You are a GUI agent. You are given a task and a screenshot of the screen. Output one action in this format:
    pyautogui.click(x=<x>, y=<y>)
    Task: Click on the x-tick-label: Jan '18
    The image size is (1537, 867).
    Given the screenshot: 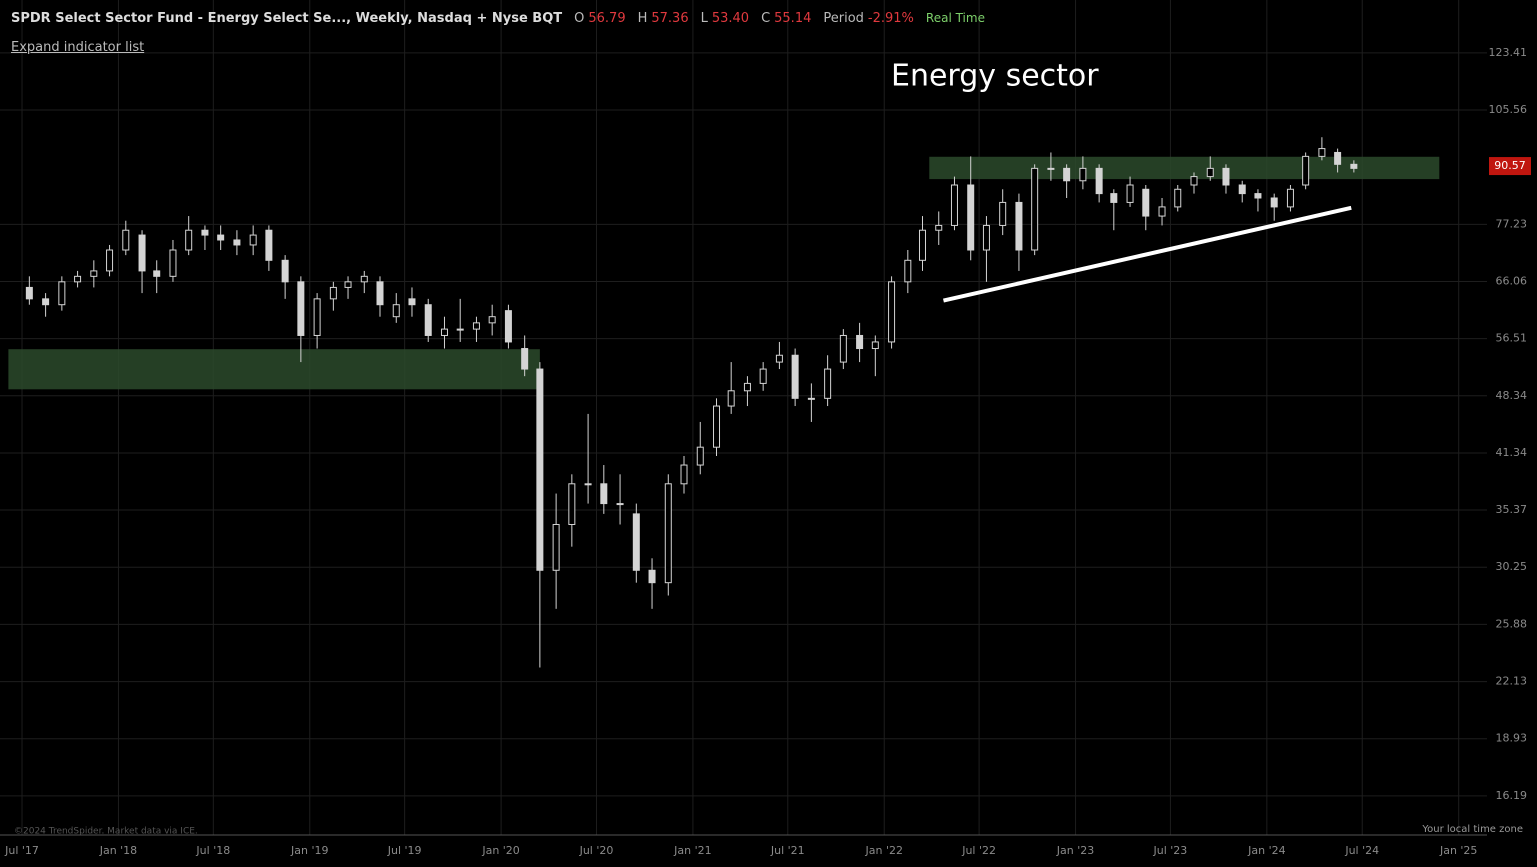 What is the action you would take?
    pyautogui.click(x=118, y=850)
    